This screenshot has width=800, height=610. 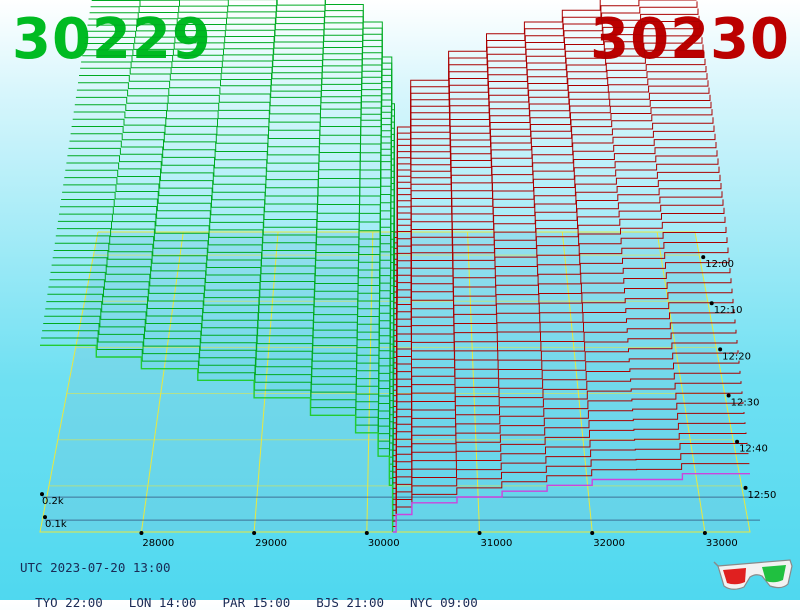 What do you see at coordinates (69, 602) in the screenshot?
I see `clock-tyo: TYO 22:00` at bounding box center [69, 602].